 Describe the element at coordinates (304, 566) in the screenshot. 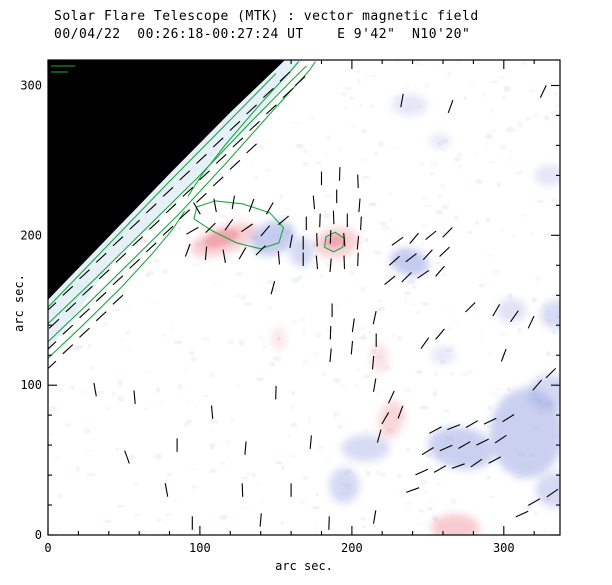

I see `x-axis-label: arc sec.` at that location.